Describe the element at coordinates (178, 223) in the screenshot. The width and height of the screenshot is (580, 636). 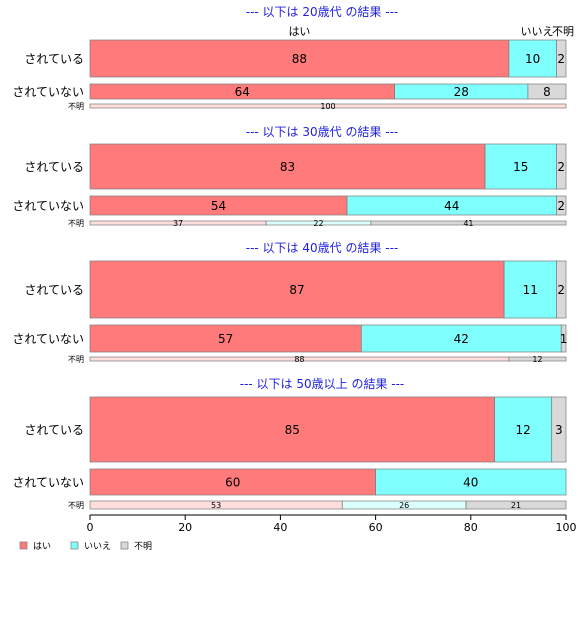
I see `data-label: 37` at that location.